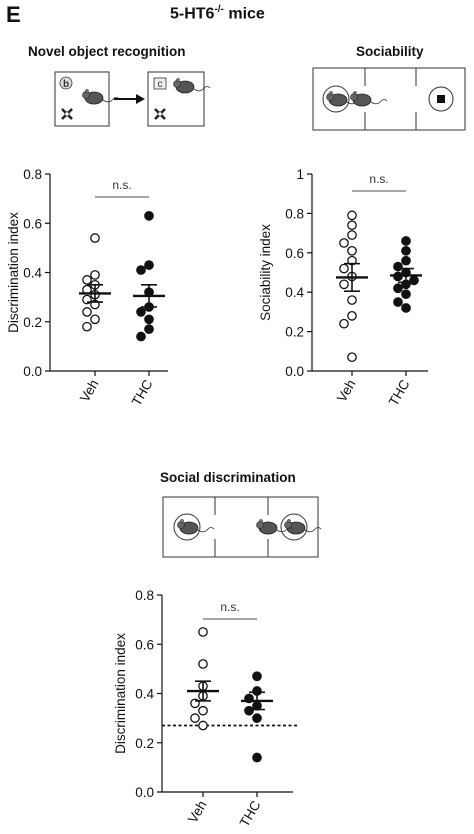 This screenshot has width=474, height=834. What do you see at coordinates (228, 477) in the screenshot?
I see `social-discrimination-title: Social discrimination` at bounding box center [228, 477].